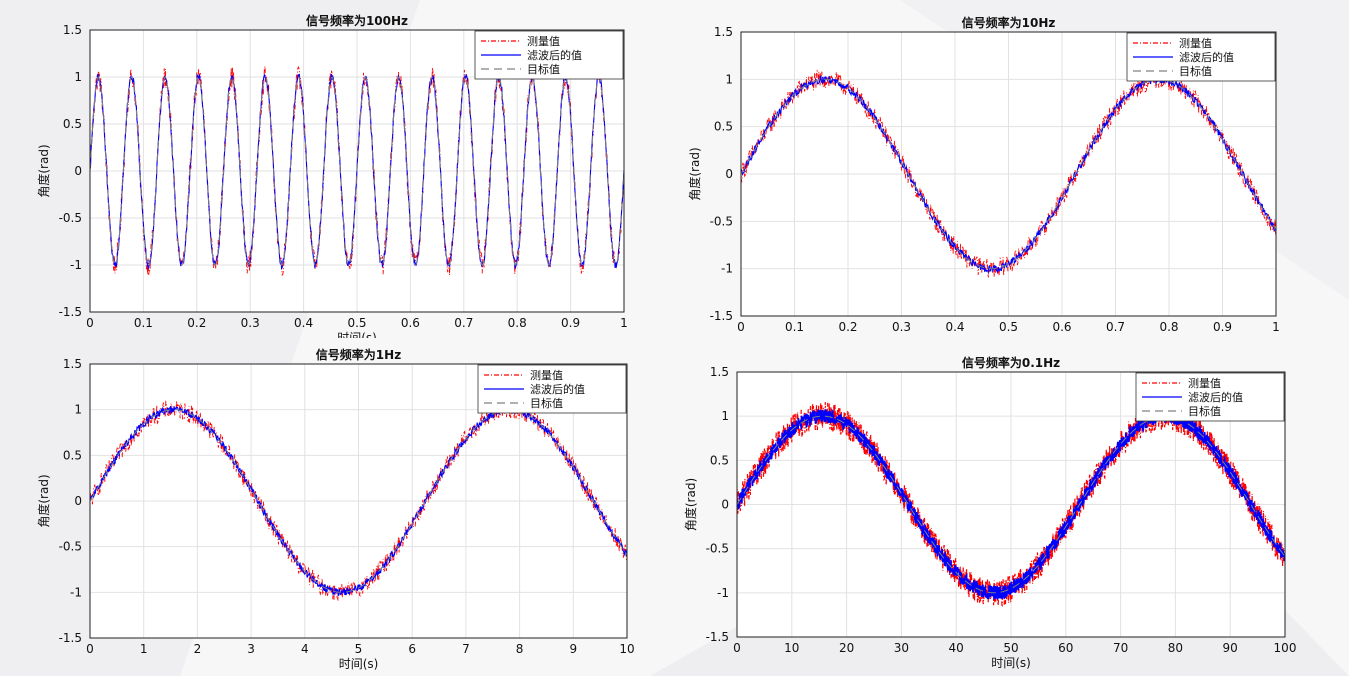  I want to click on c2-ytick-label-6: -1.5, so click(70, 638).